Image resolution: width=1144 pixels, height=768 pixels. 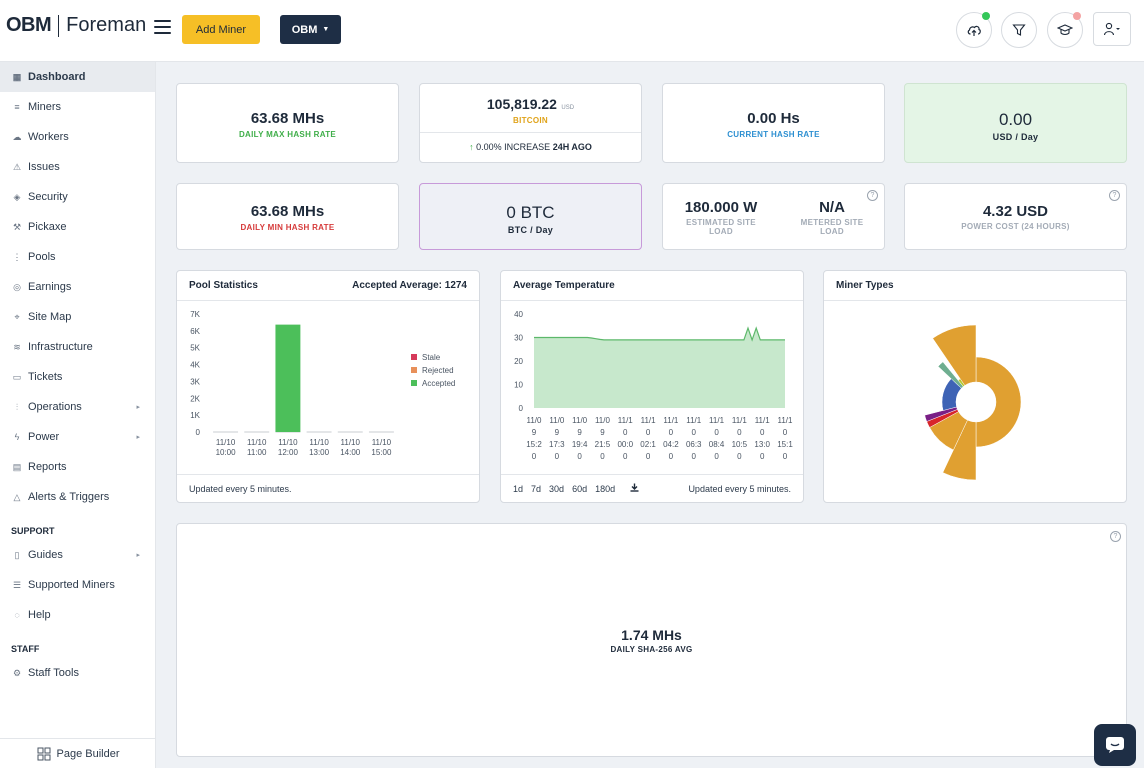 I want to click on y-tick-label: 40, so click(x=518, y=314).